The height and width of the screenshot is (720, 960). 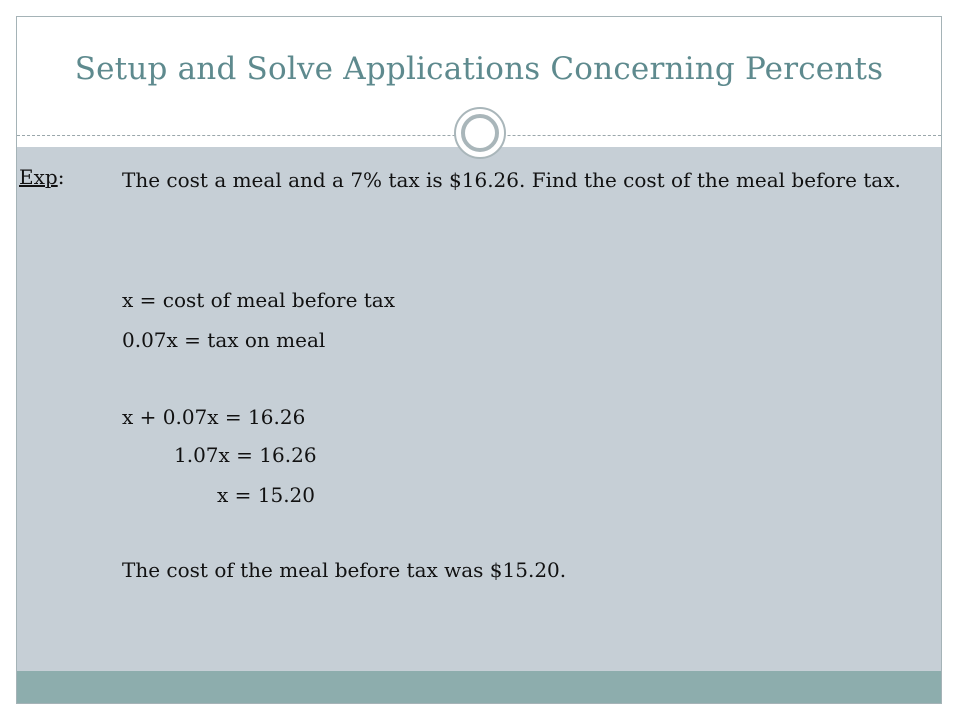 I want to click on definition-tax: 0.07x = tax on meal, so click(x=224, y=340).